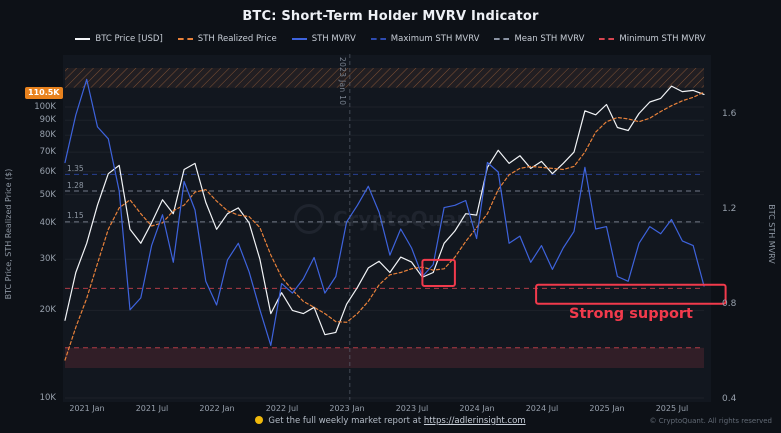 Image resolution: width=781 pixels, height=433 pixels. I want to click on overheated-band, so click(384, 78).